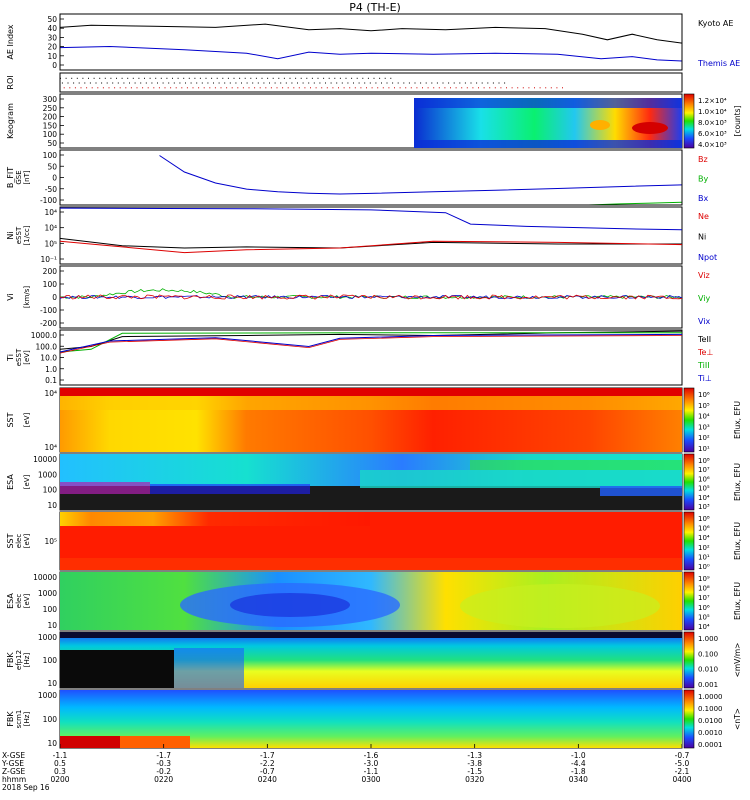 This screenshot has width=750, height=800. What do you see at coordinates (45, 459) in the screenshot?
I see `esa_i-ytick: 10000` at bounding box center [45, 459].